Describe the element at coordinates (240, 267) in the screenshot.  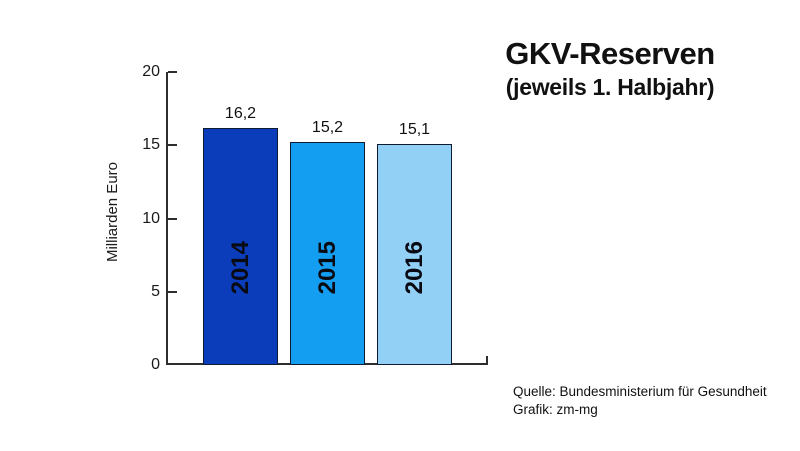
I see `bar-category-label: 2014` at that location.